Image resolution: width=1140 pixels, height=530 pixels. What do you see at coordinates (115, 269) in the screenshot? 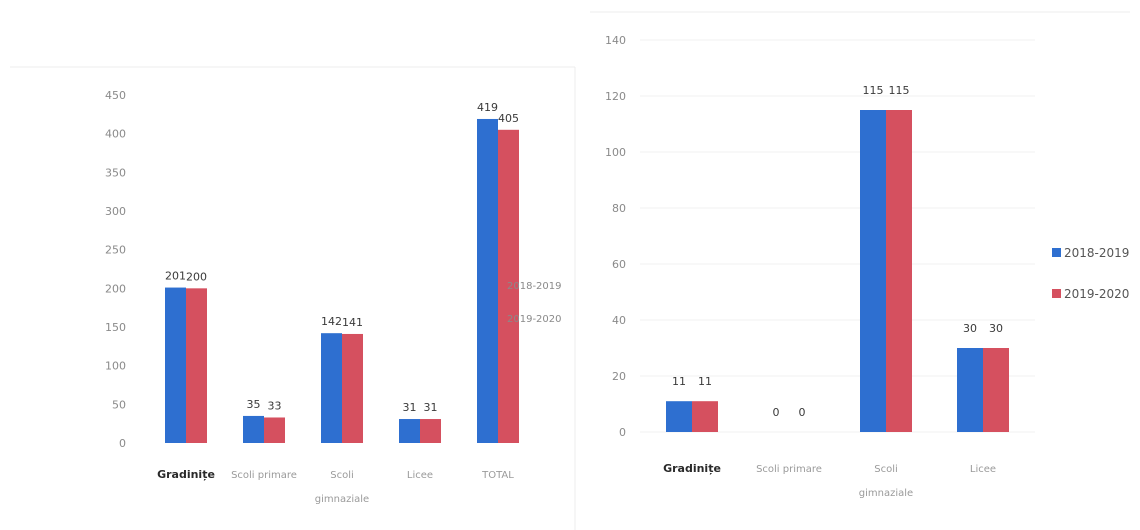
I see `y-axis-left: 0 50 100 150 200 250 300 350 400 450` at bounding box center [115, 269].